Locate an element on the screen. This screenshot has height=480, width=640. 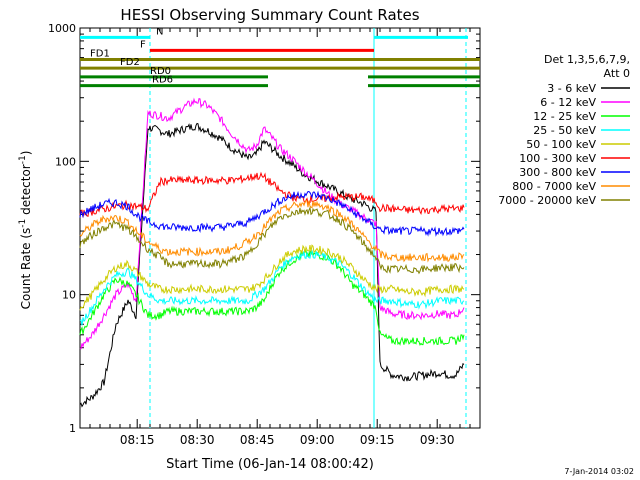
y-tick-label: 10 is located at coordinates (69, 295).